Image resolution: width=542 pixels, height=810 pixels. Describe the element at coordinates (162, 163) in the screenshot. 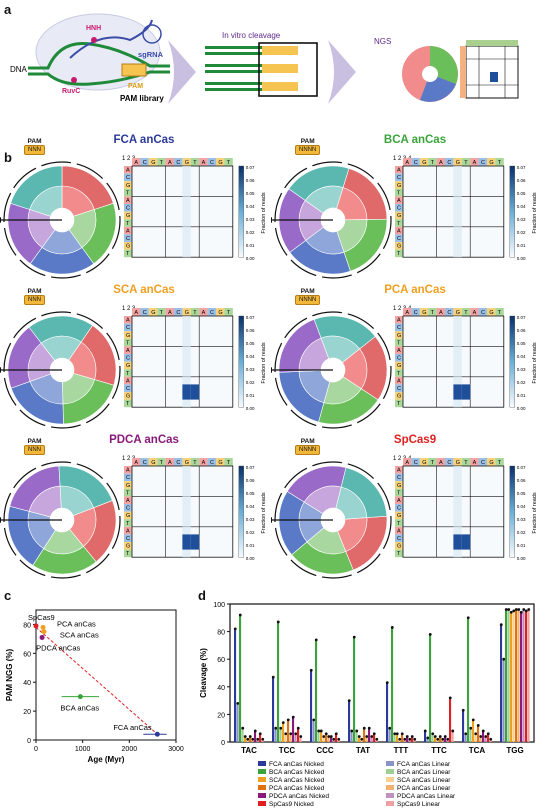

I see `heatmap-col-base: T` at that location.